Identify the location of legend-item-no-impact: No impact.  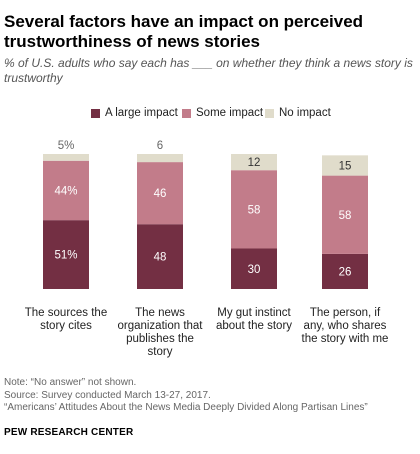
(298, 113).